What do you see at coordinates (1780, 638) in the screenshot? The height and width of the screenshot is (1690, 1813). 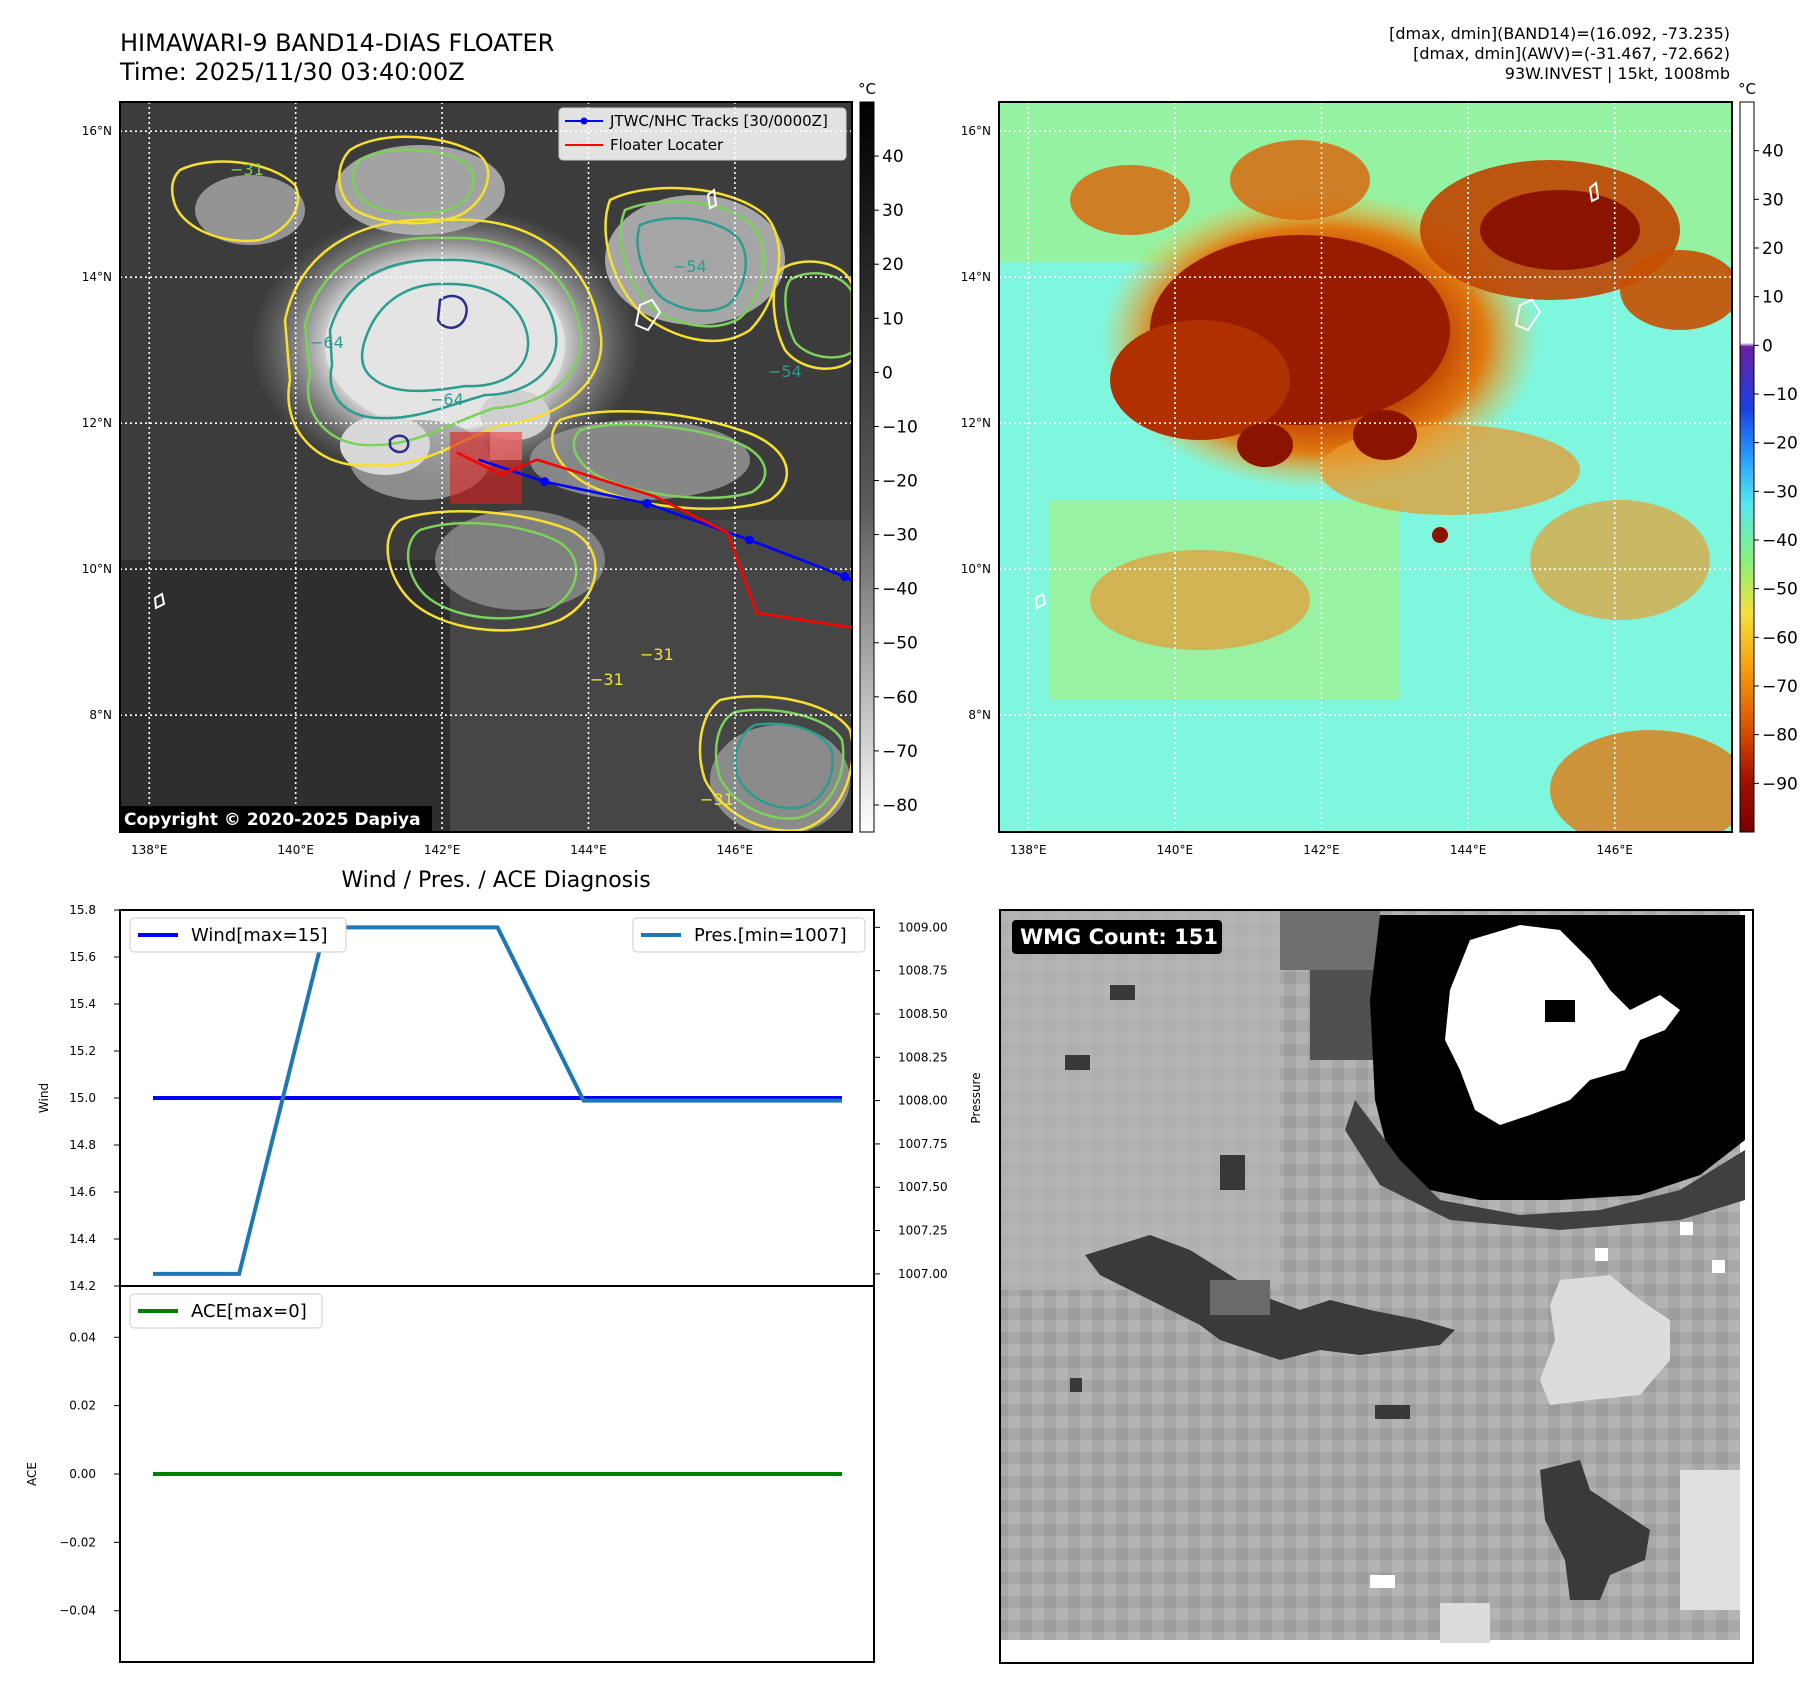 I see `colorbar-tick-label: −60` at bounding box center [1780, 638].